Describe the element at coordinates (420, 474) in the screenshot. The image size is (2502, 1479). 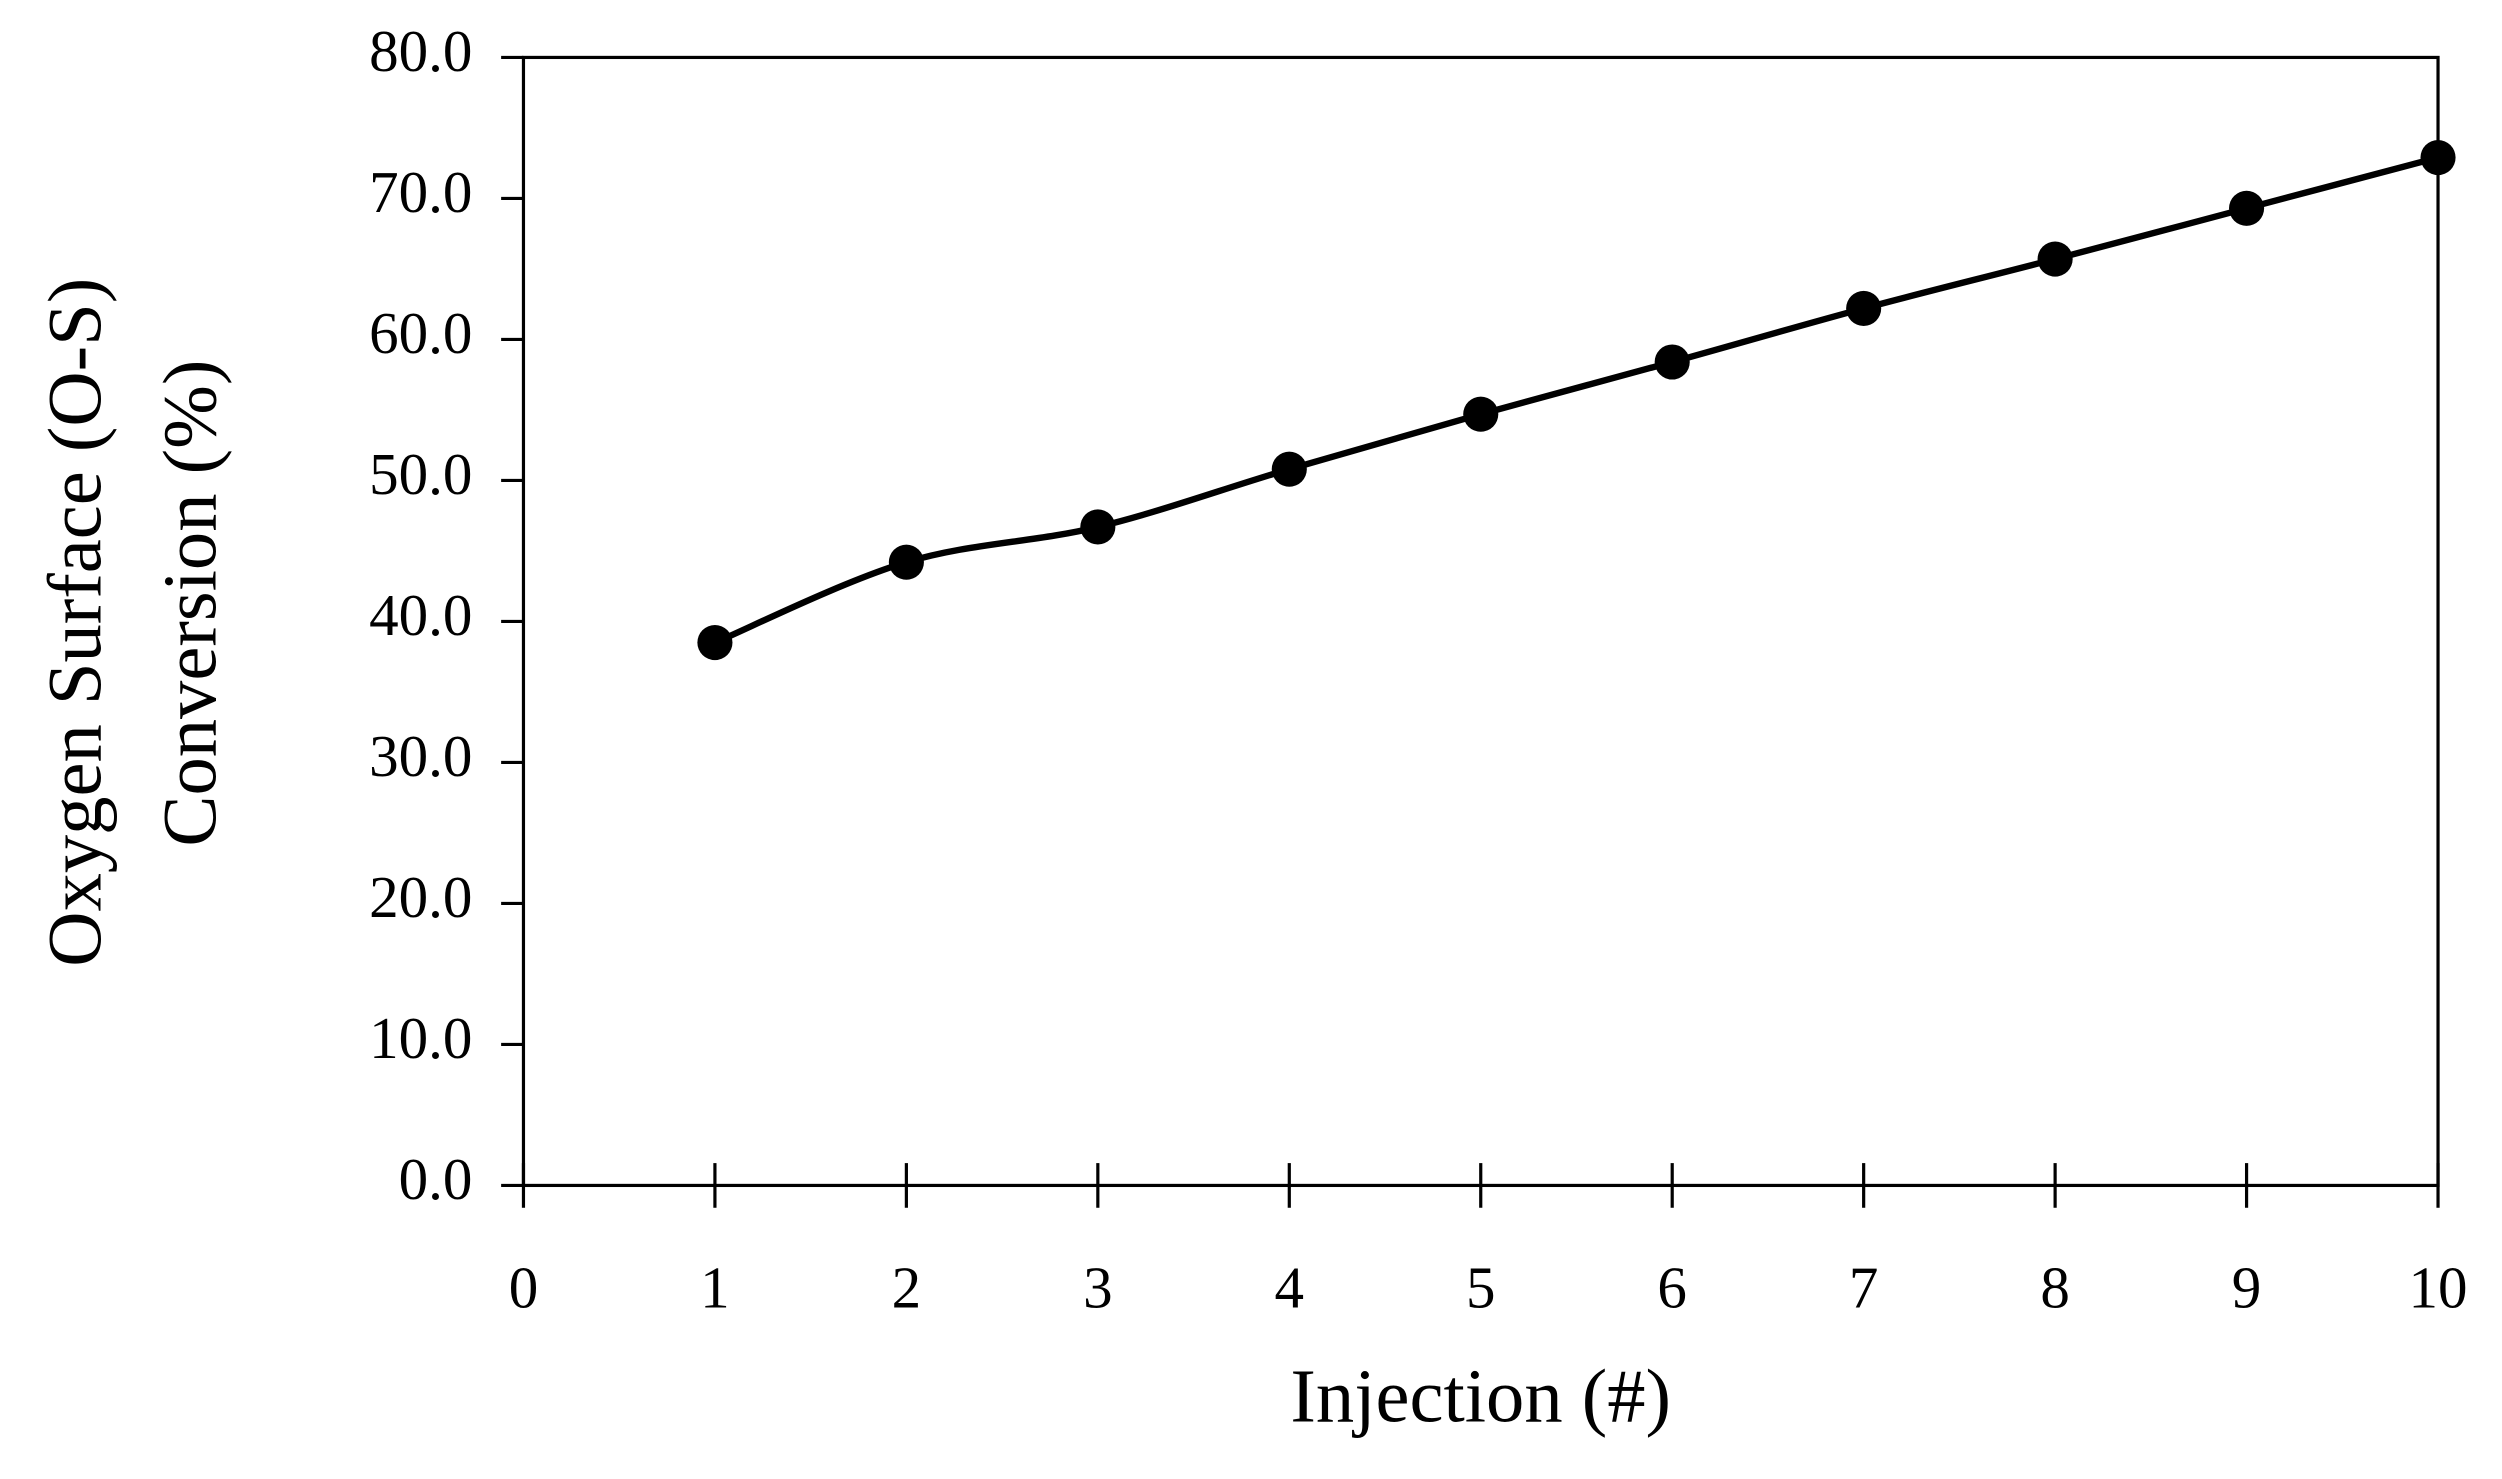
I see `y-tick-label: 50.0` at that location.